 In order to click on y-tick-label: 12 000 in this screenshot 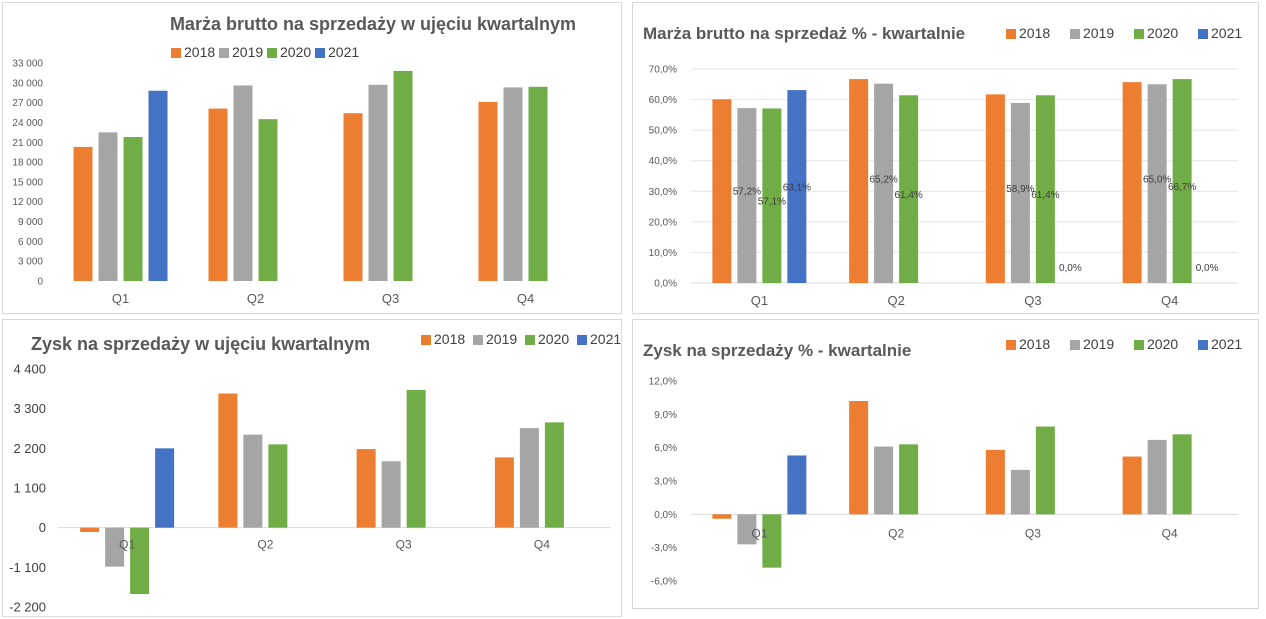, I will do `click(27, 202)`.